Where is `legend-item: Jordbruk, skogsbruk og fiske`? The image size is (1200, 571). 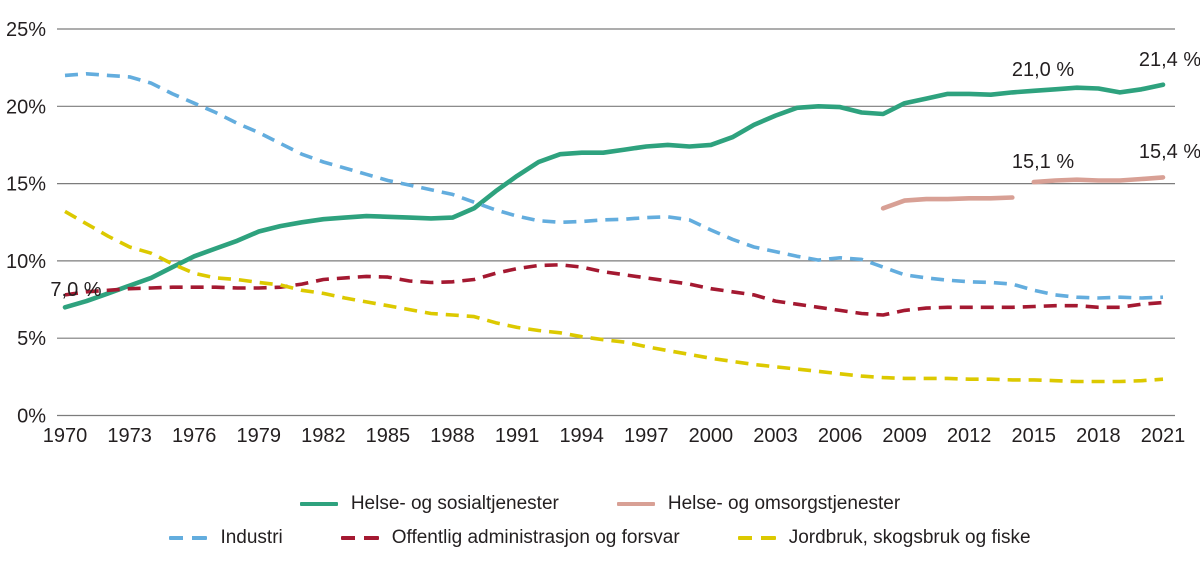
legend-item: Jordbruk, skogsbruk og fiske is located at coordinates (884, 538).